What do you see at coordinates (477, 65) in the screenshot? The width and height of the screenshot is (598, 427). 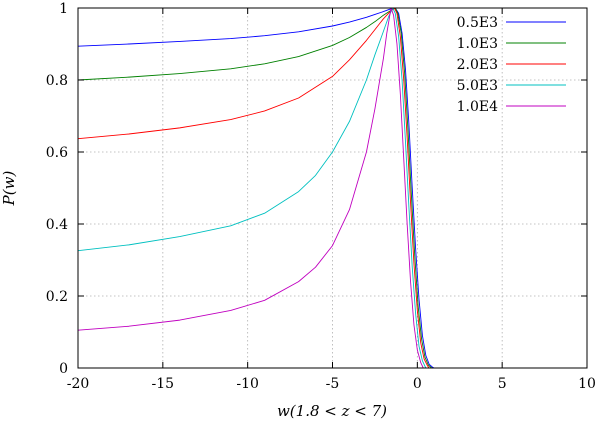 I see `legend-label: 2.0E3` at bounding box center [477, 65].